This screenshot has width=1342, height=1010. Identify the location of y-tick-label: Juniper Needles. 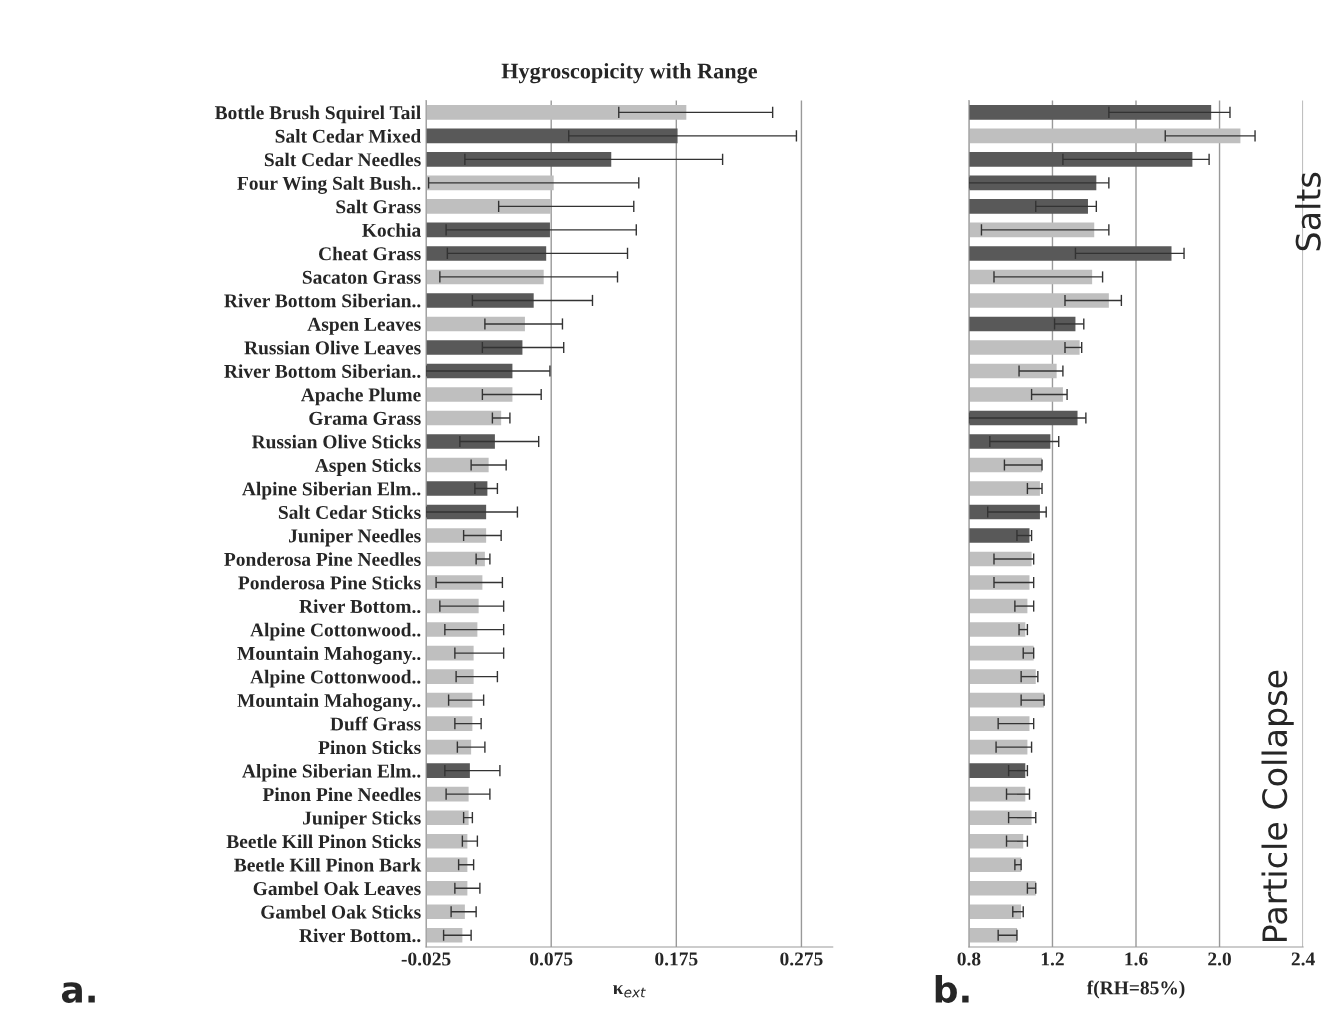
(355, 537).